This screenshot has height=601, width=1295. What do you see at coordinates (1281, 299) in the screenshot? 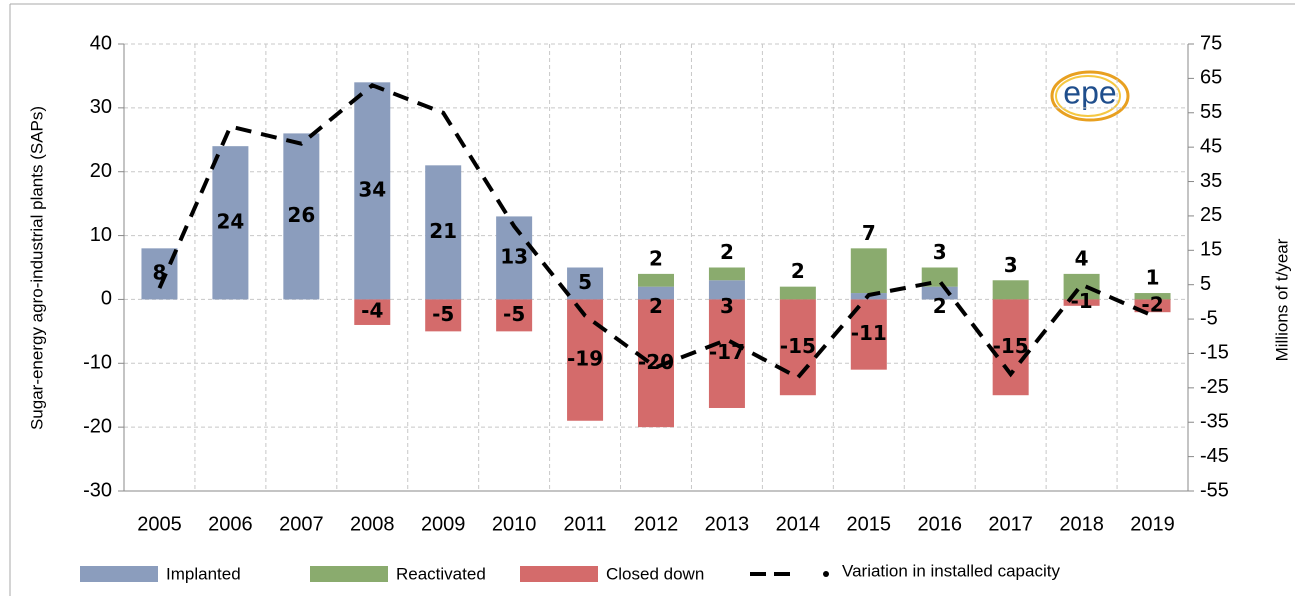
I see `y2-axis-label: Millions of t/year` at bounding box center [1281, 299].